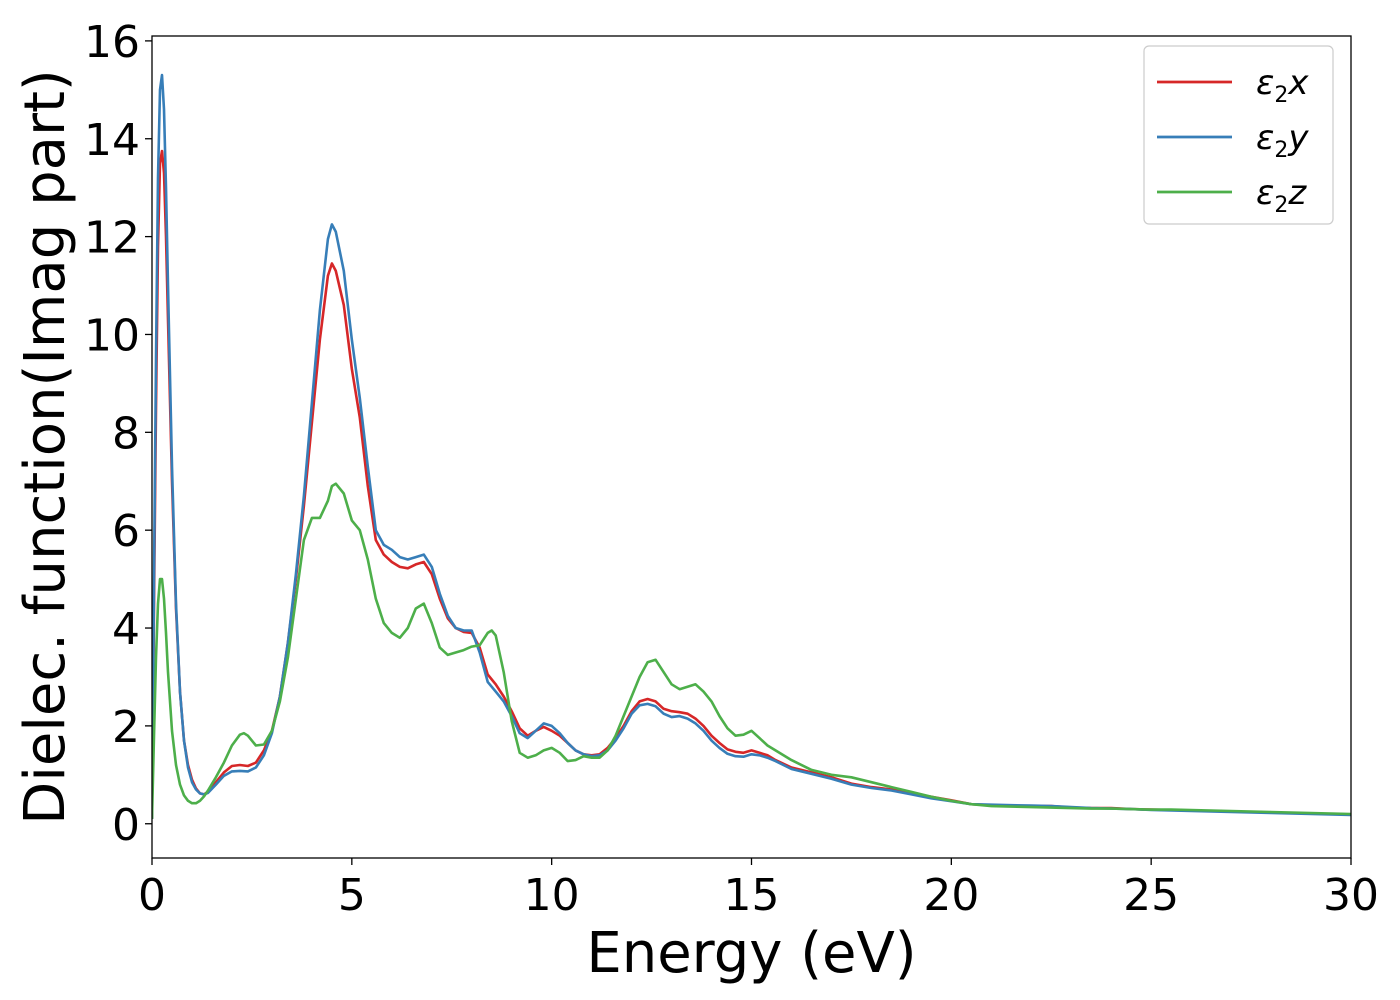 The height and width of the screenshot is (1000, 1400). Describe the element at coordinates (112, 42) in the screenshot. I see `y-tick-label: 16` at that location.